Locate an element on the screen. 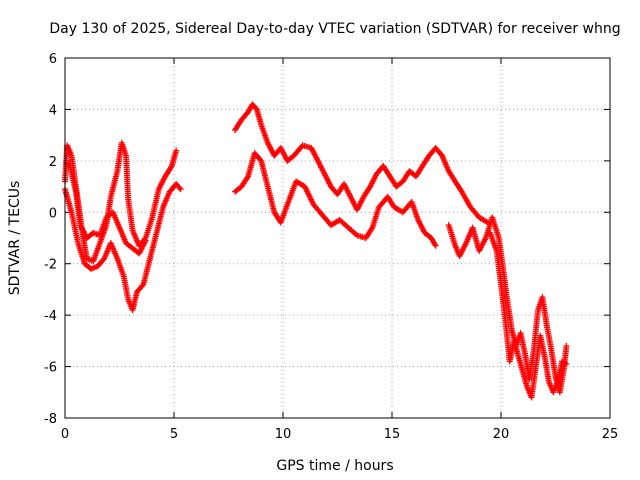 The width and height of the screenshot is (640, 480). x-tick-label: 15 is located at coordinates (392, 434).